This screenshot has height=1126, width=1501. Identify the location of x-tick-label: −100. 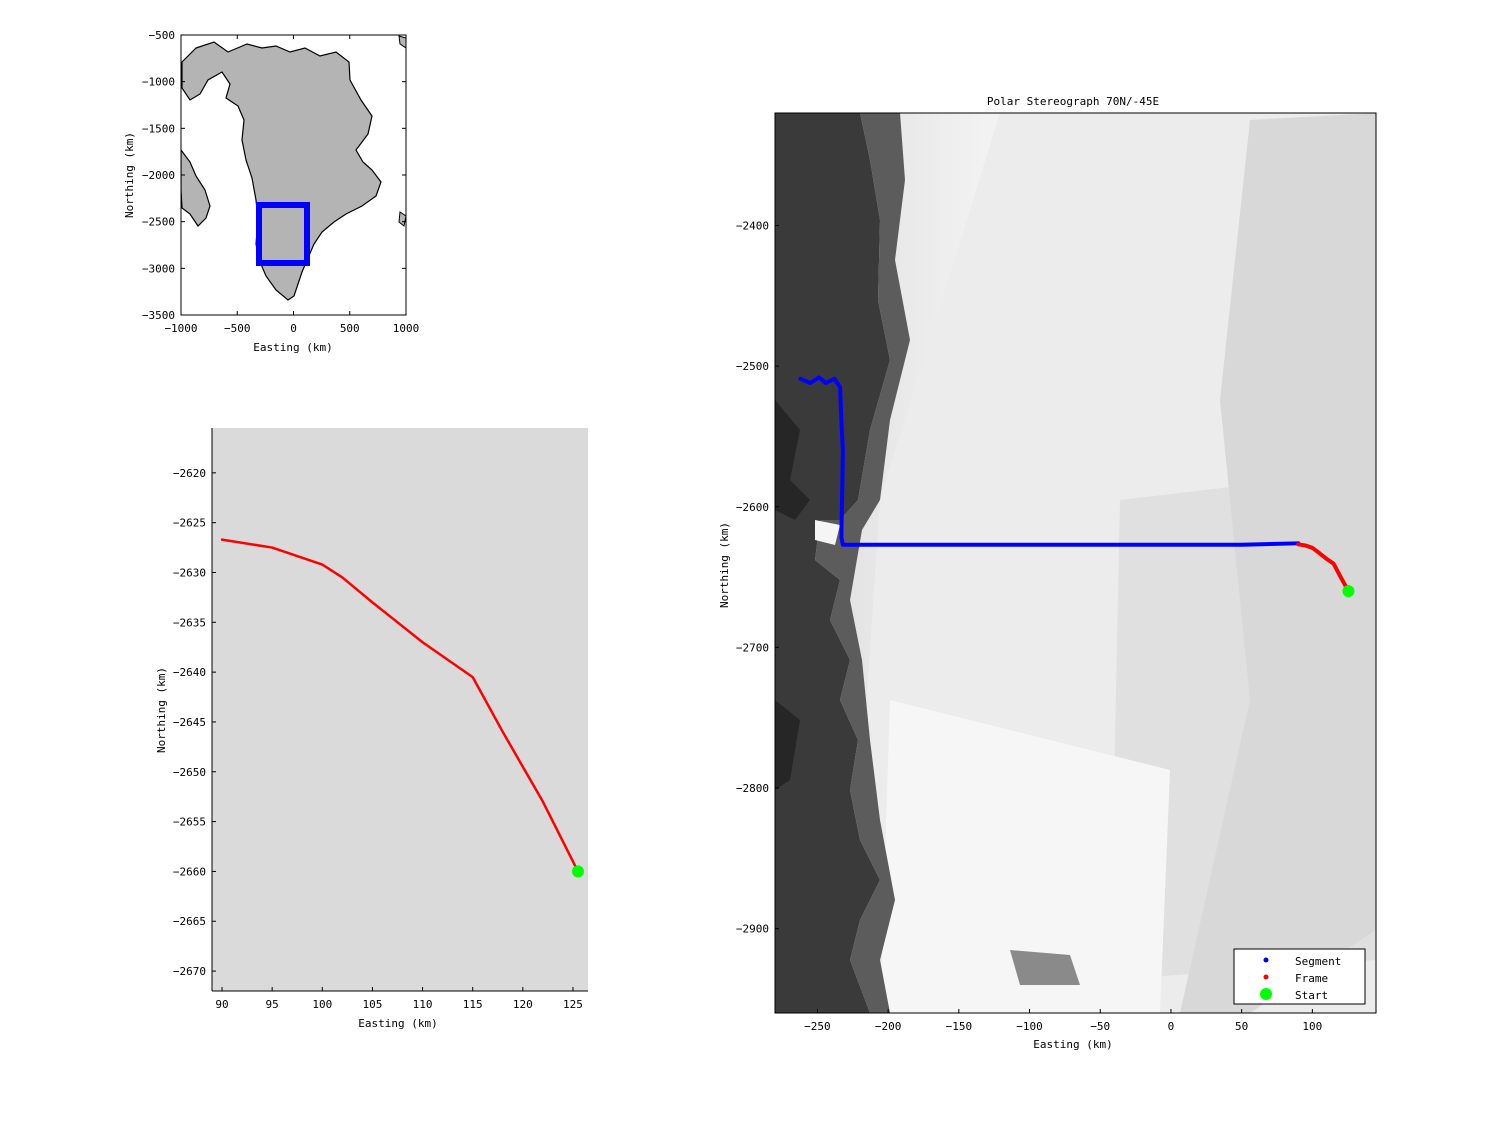
(1029, 1026).